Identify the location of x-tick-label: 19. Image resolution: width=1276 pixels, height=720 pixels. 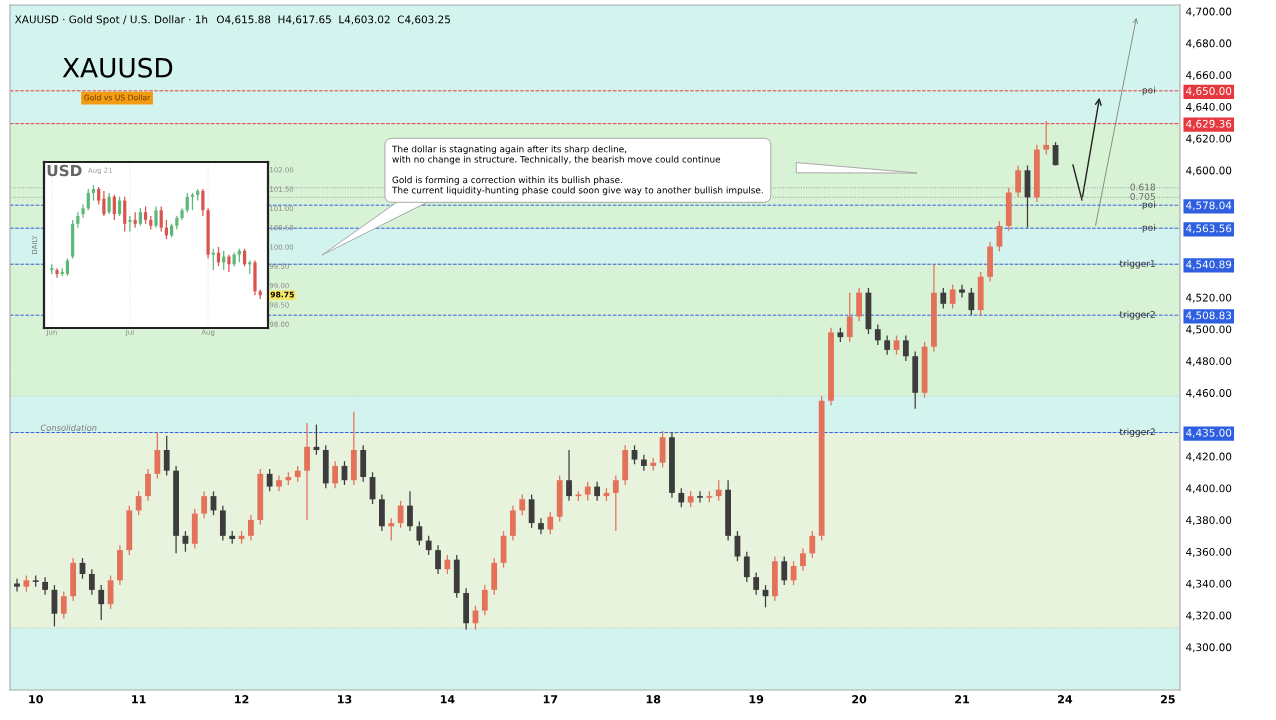
(756, 699).